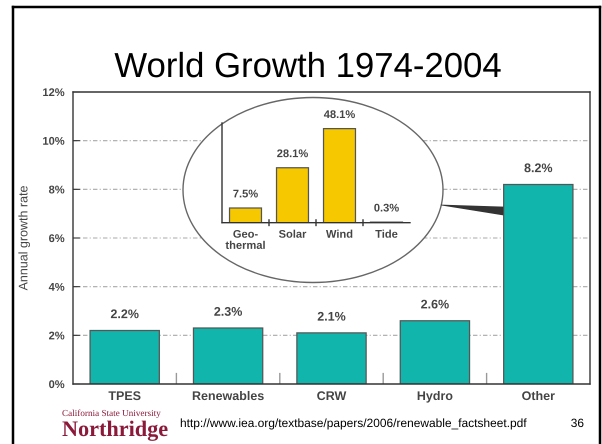 Image resolution: width=602 pixels, height=444 pixels. Describe the element at coordinates (53, 140) in the screenshot. I see `y-tick-label: 10%` at that location.